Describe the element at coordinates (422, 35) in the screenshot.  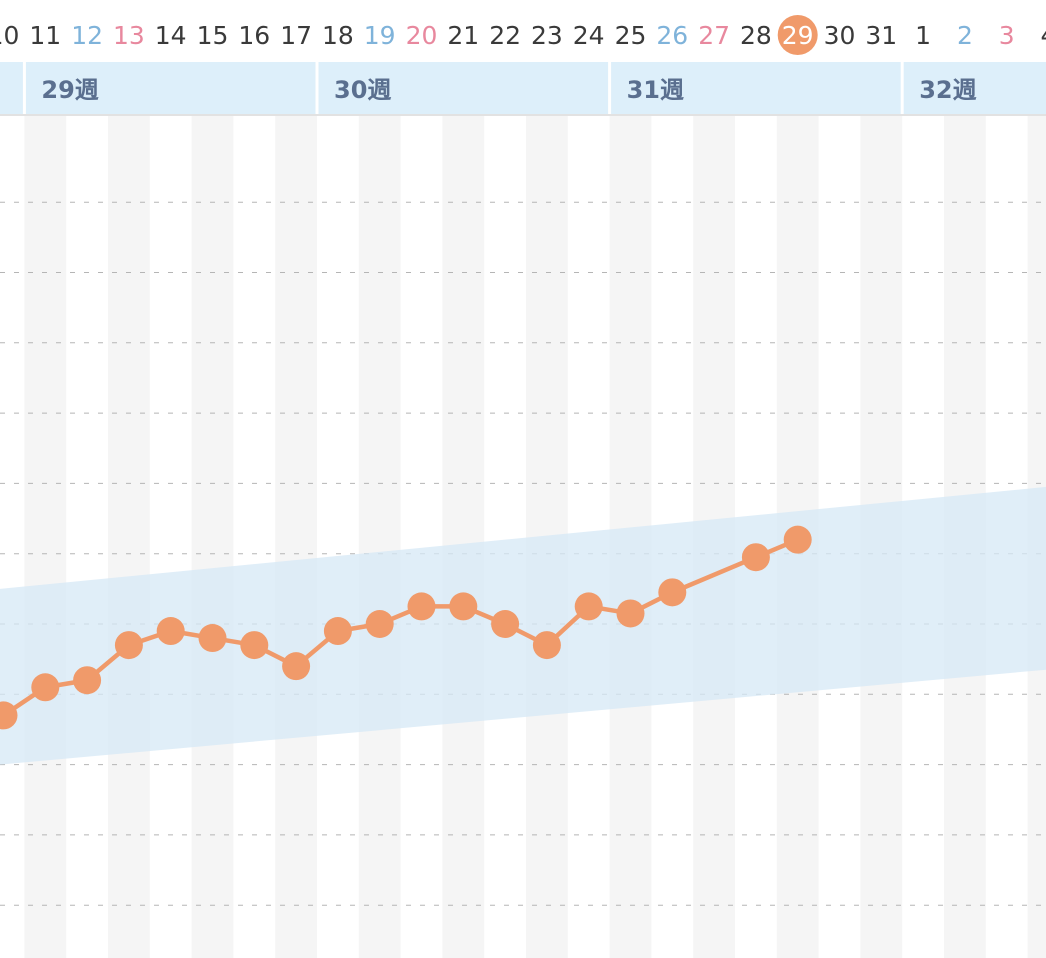
I see `day-label: 20` at that location.